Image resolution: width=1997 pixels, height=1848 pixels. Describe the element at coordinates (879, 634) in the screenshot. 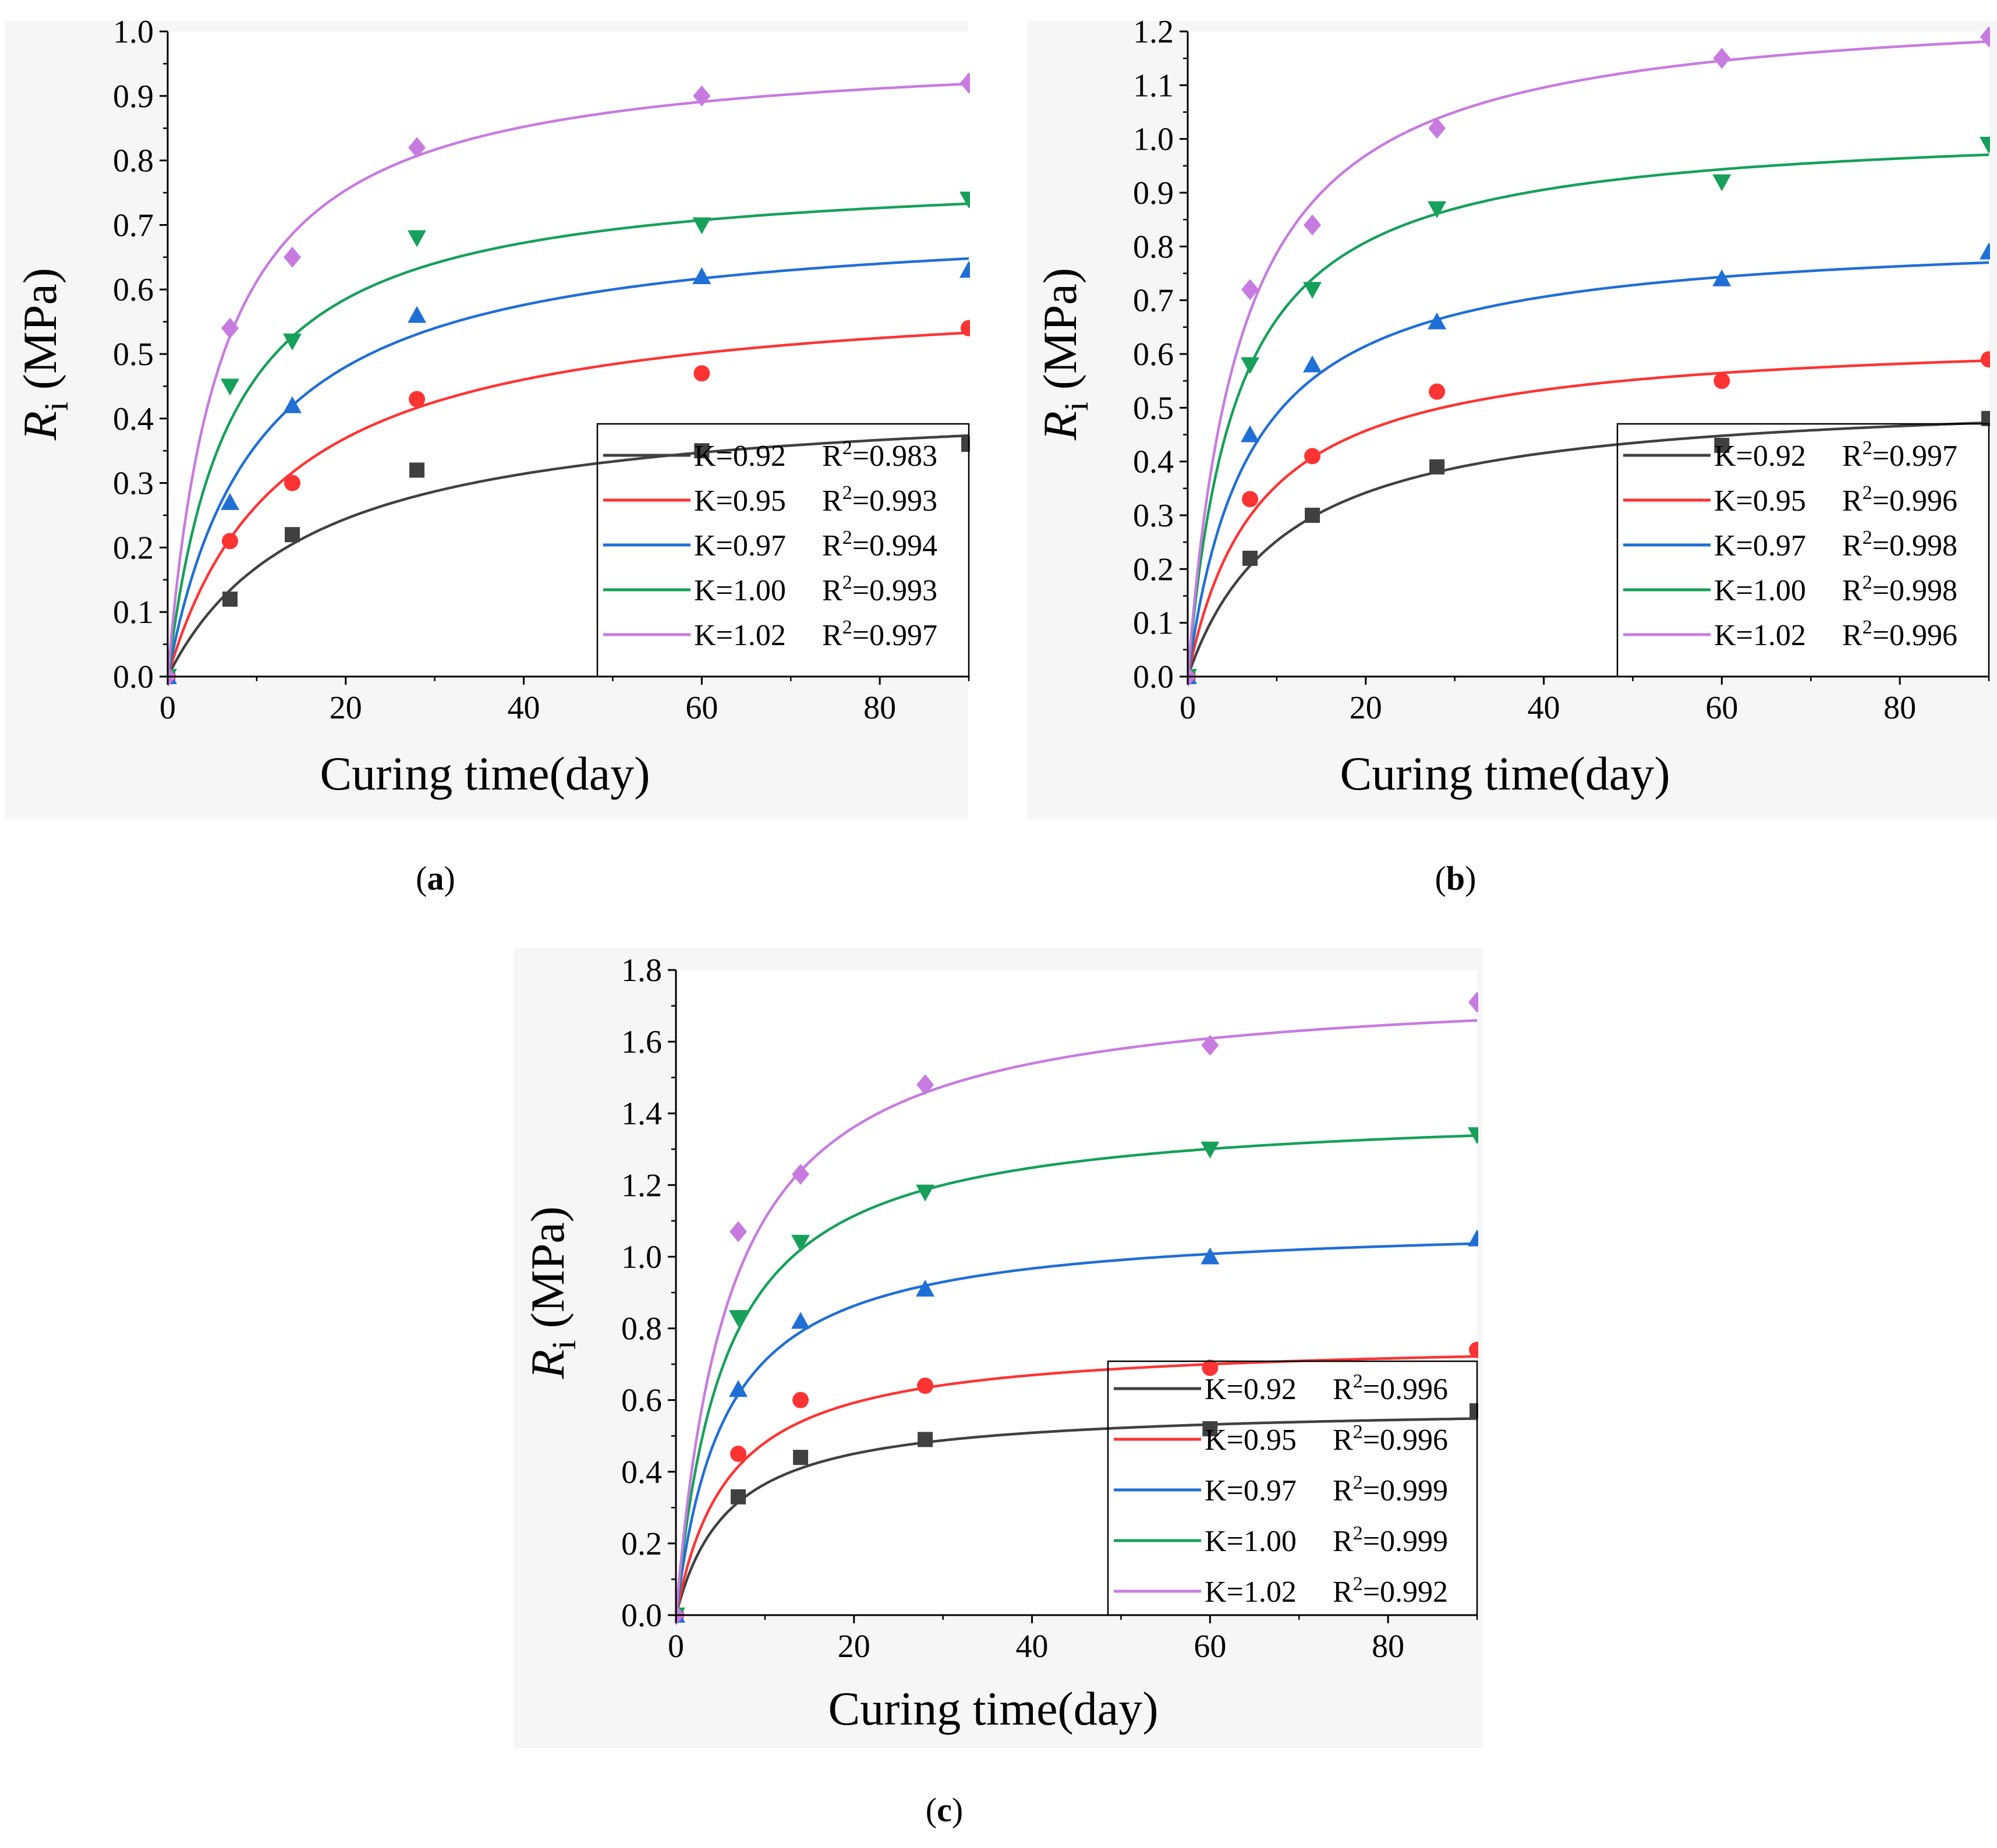

I see `legend-r2: R2=0.997` at that location.